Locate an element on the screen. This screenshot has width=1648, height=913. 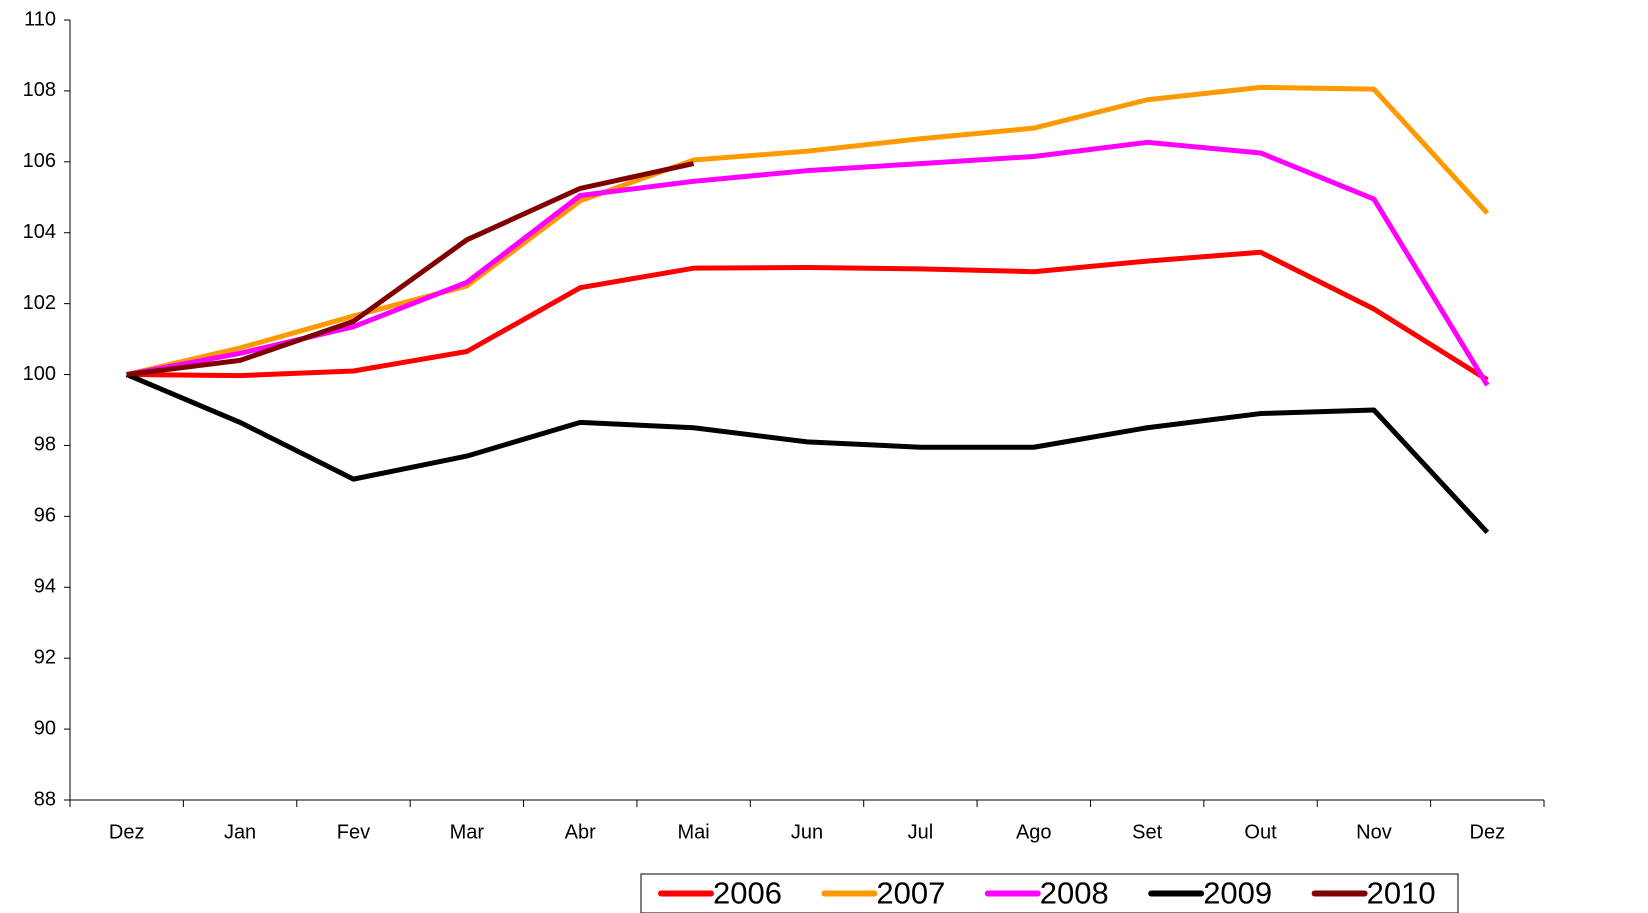
y-tick-label: 100 is located at coordinates (39, 374).